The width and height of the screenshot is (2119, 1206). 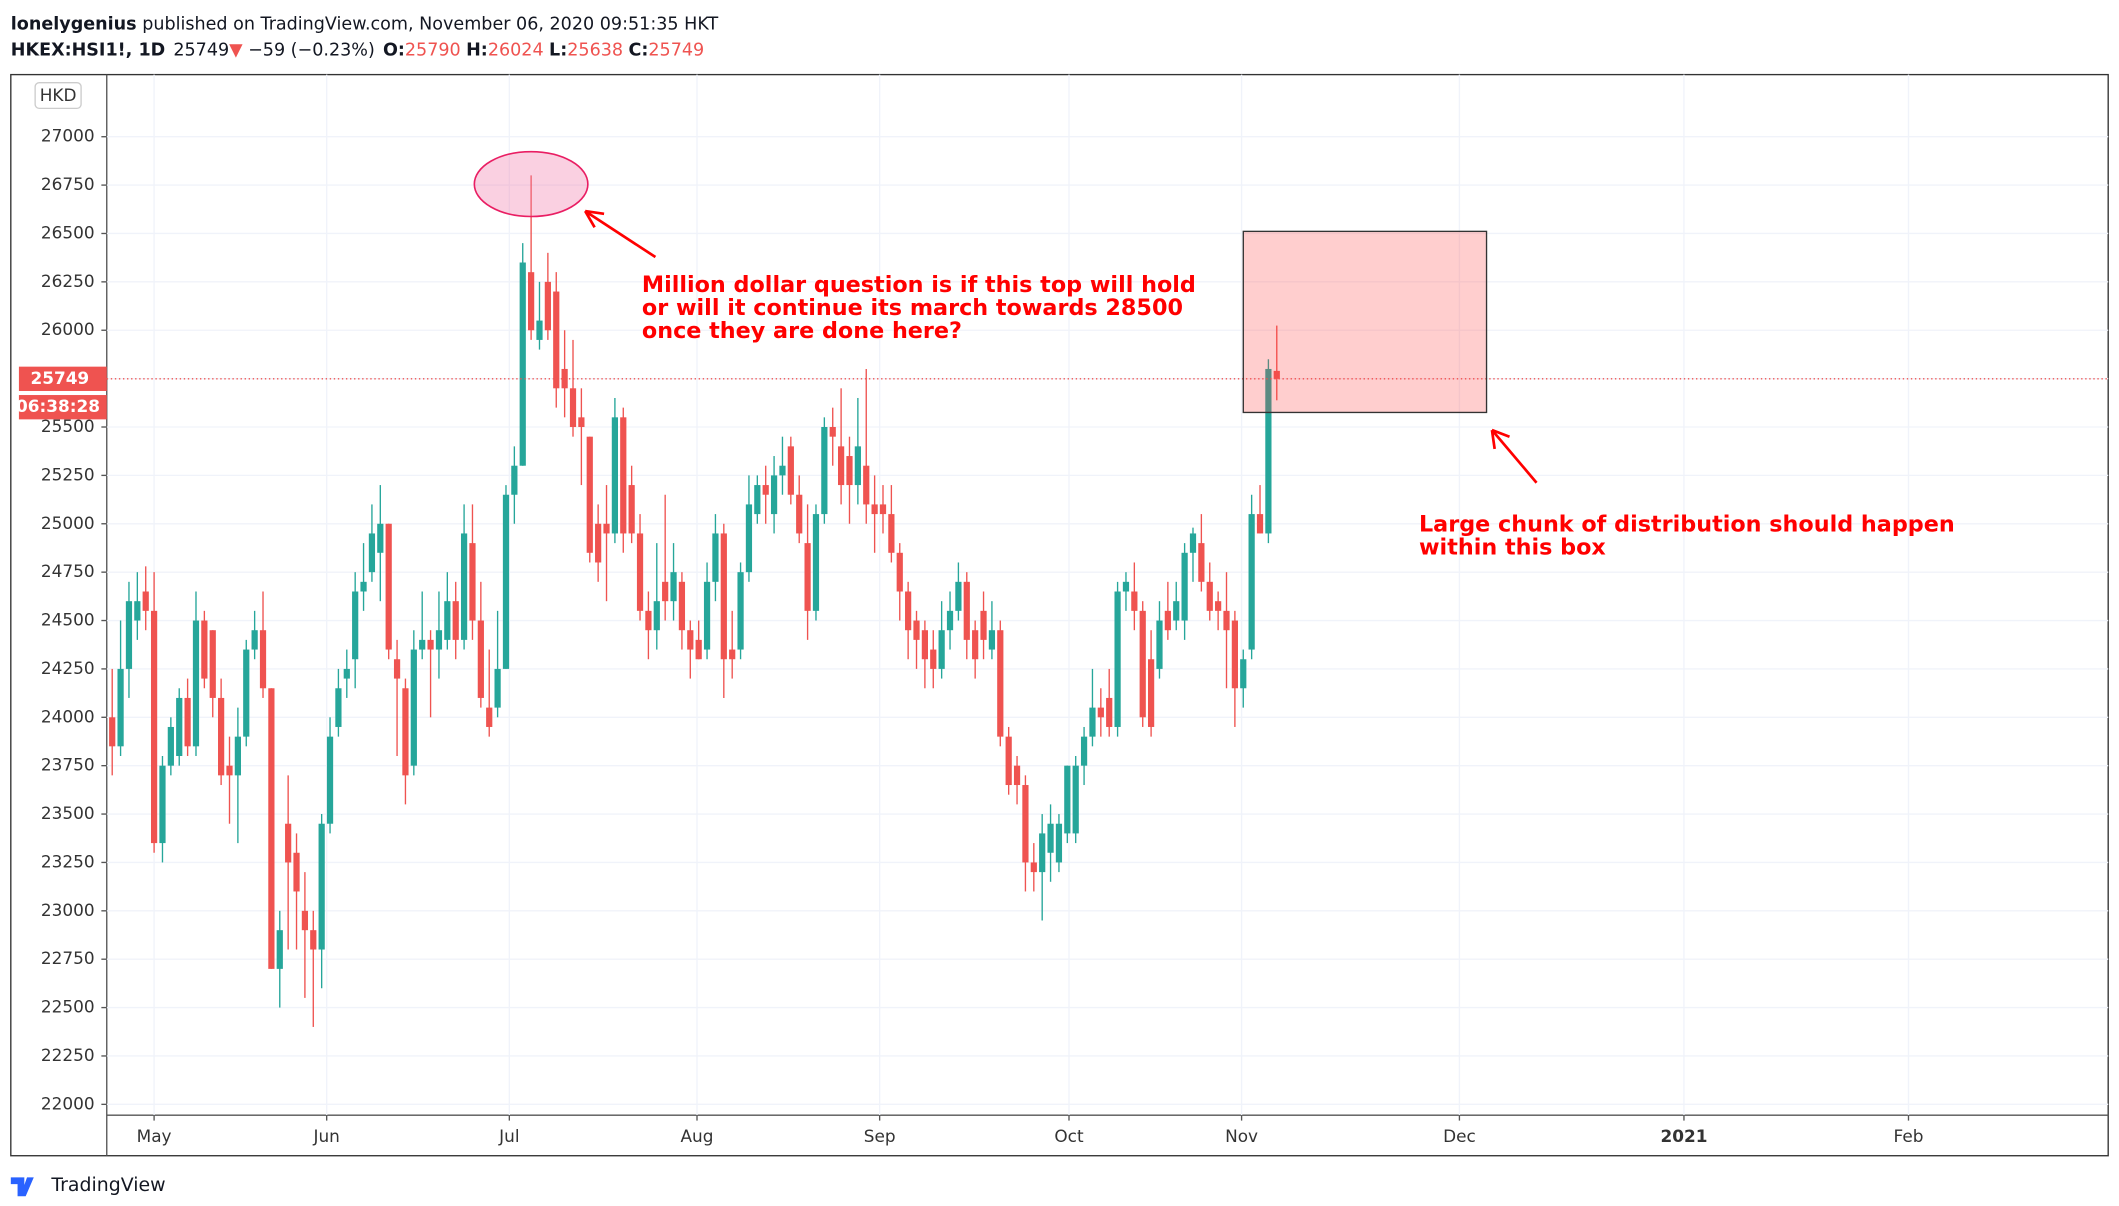 I want to click on x-tick-label: Sep, so click(x=880, y=1136).